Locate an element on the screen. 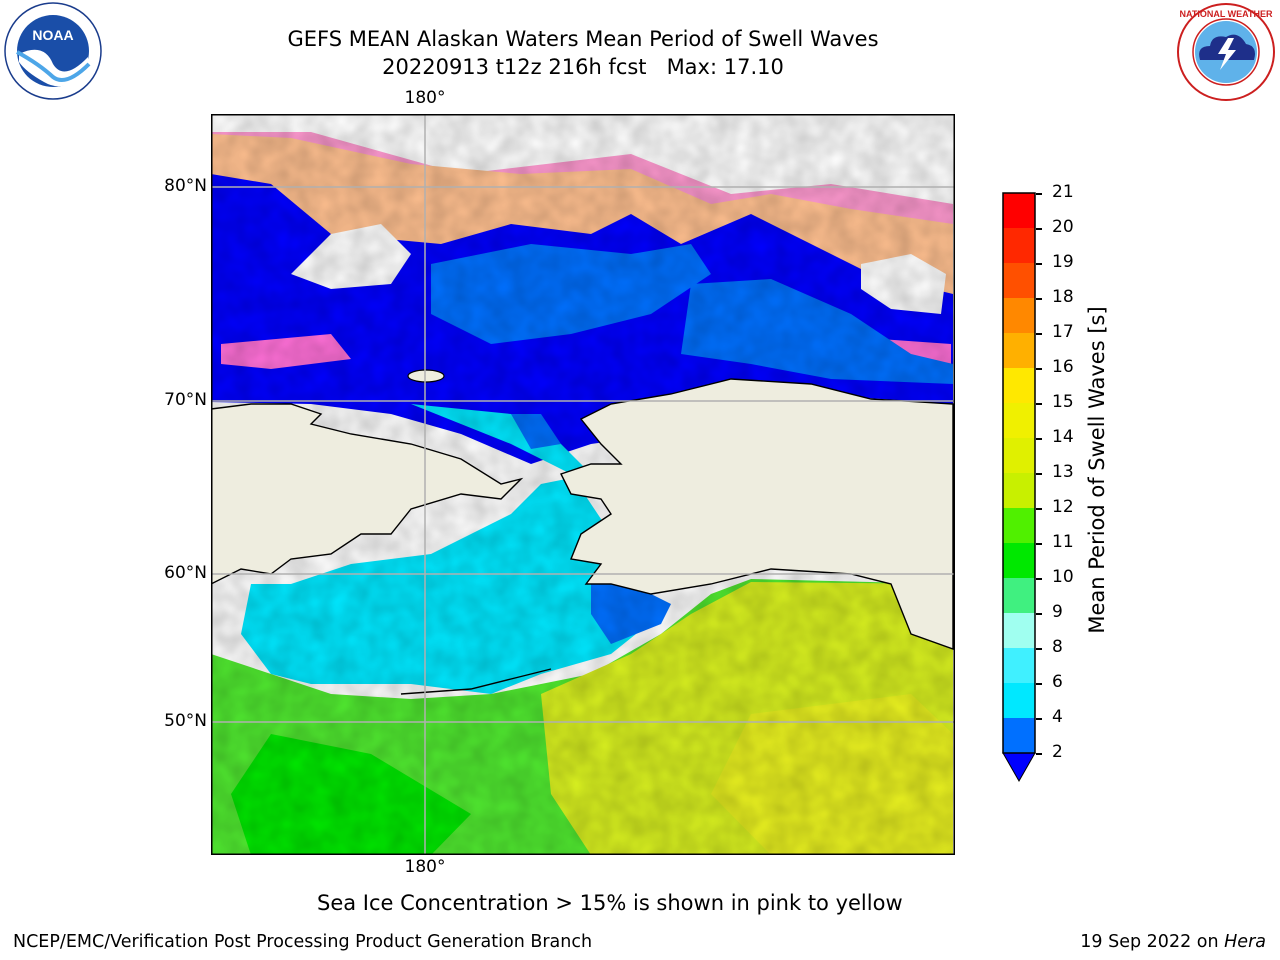  noaa-logo: NOAA is located at coordinates (53, 51).